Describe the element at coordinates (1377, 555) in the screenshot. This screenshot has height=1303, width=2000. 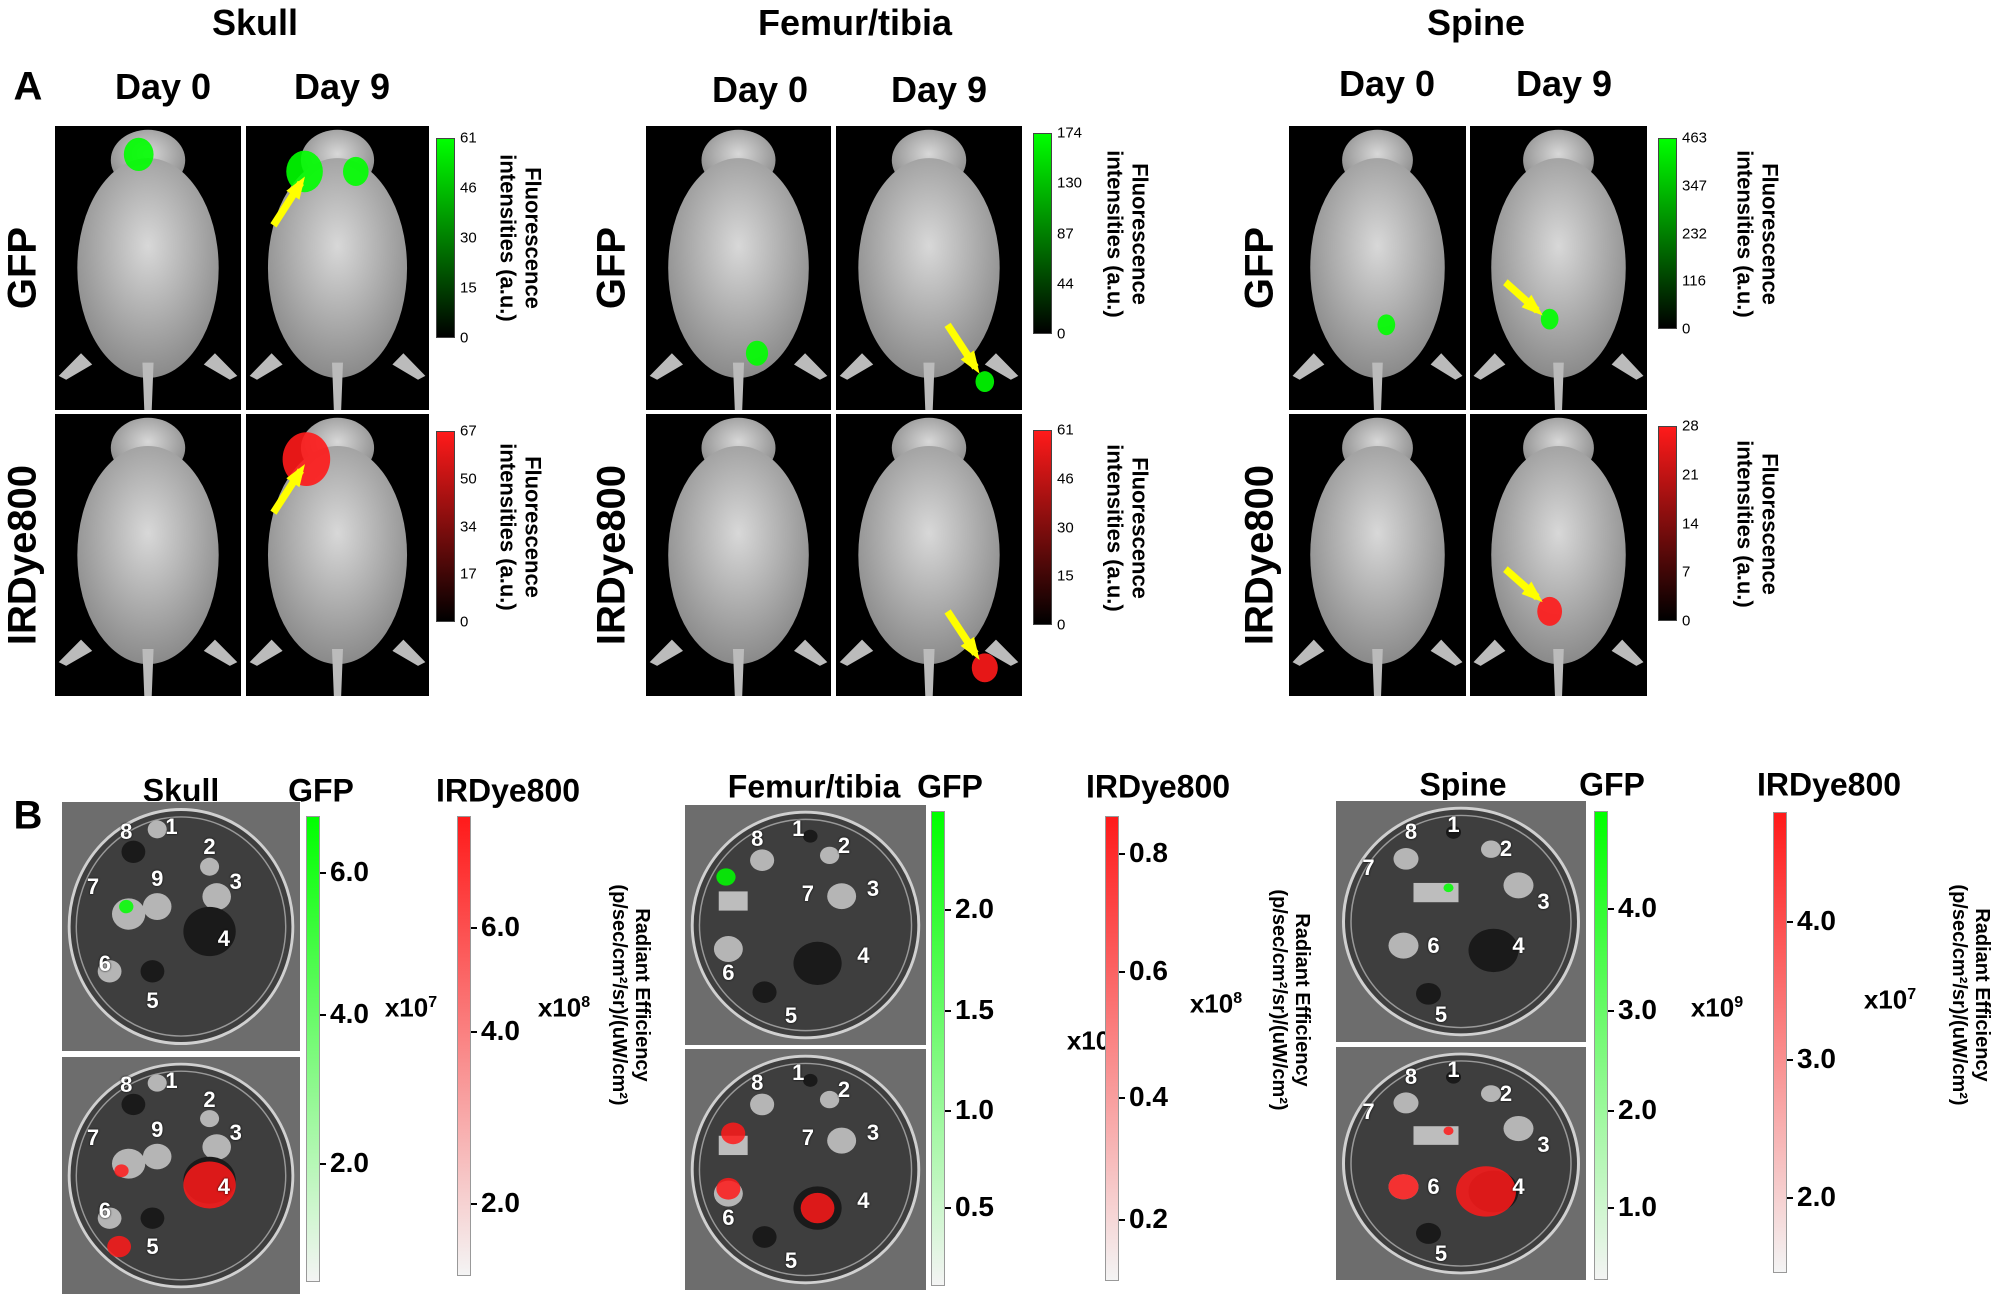
I see `irdye800-day0-image` at that location.